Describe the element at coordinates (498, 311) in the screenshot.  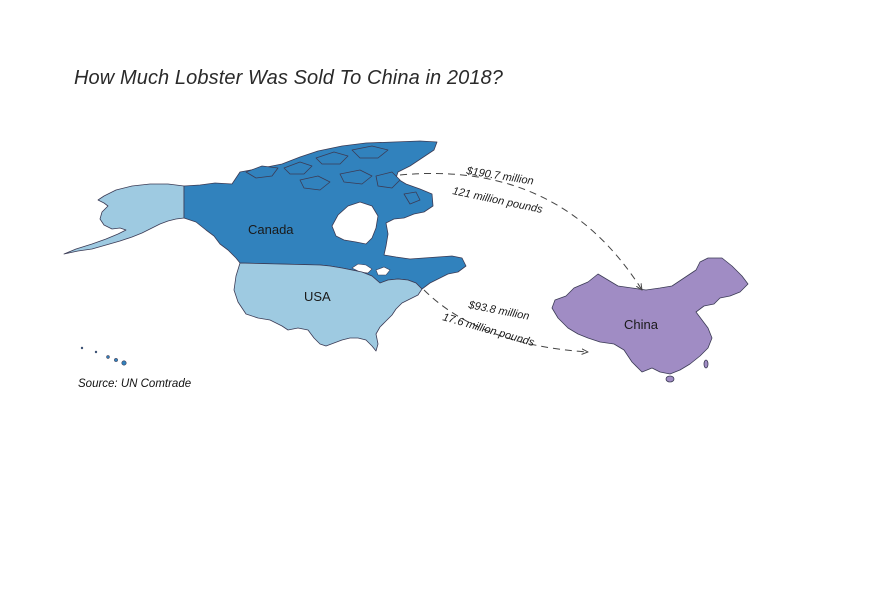
I see `usa-flow-value: $93.8 million` at that location.